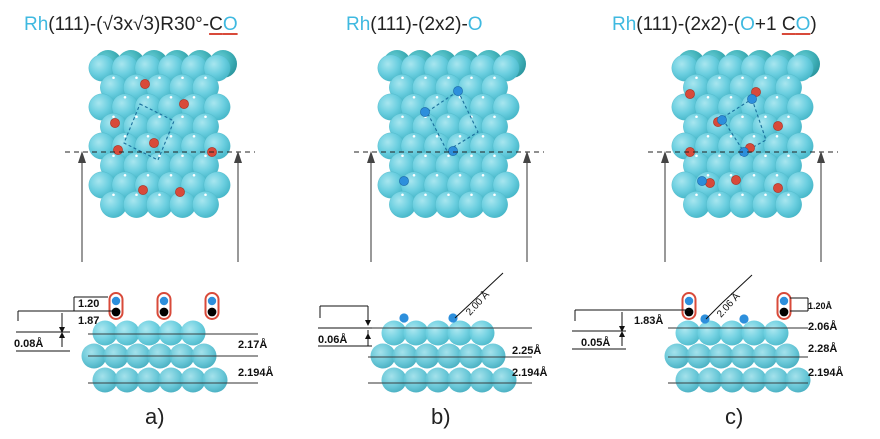  What do you see at coordinates (88, 321) in the screenshot?
I see `dim-a-height: 1.87` at bounding box center [88, 321].